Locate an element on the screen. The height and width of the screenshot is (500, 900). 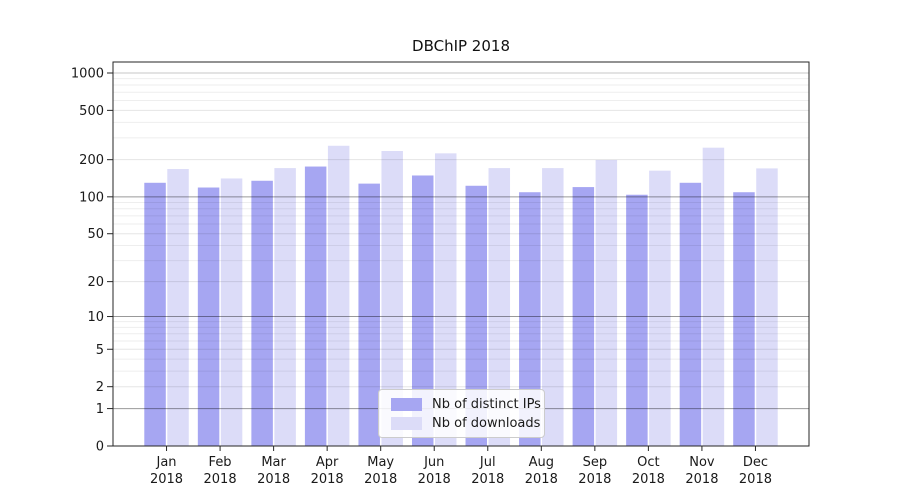
legend-swatch-downloads-icon is located at coordinates (406, 423).